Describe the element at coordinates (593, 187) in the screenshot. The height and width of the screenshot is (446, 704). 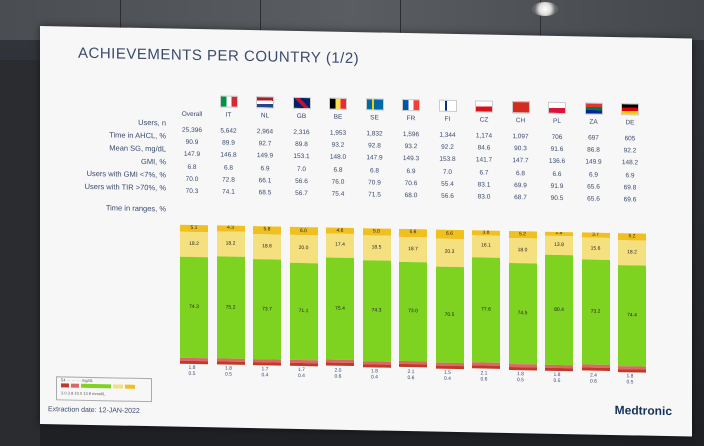
I see `value-cell: 65.6` at that location.